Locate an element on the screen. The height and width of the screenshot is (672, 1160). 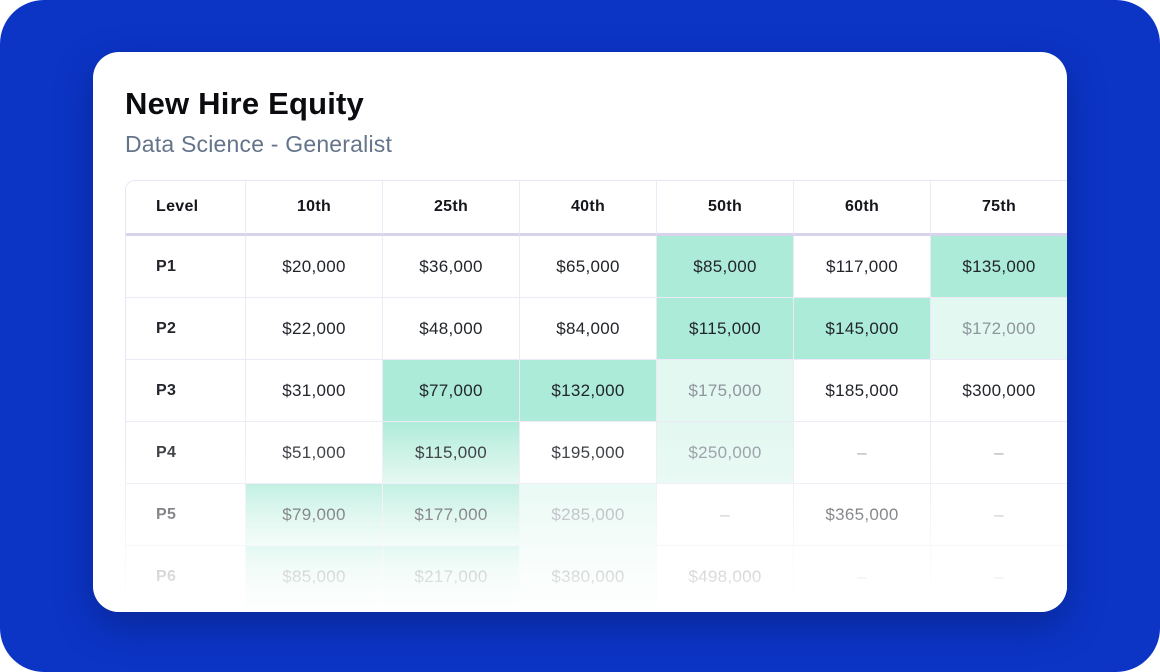
table-cell: $31,000 is located at coordinates (314, 391).